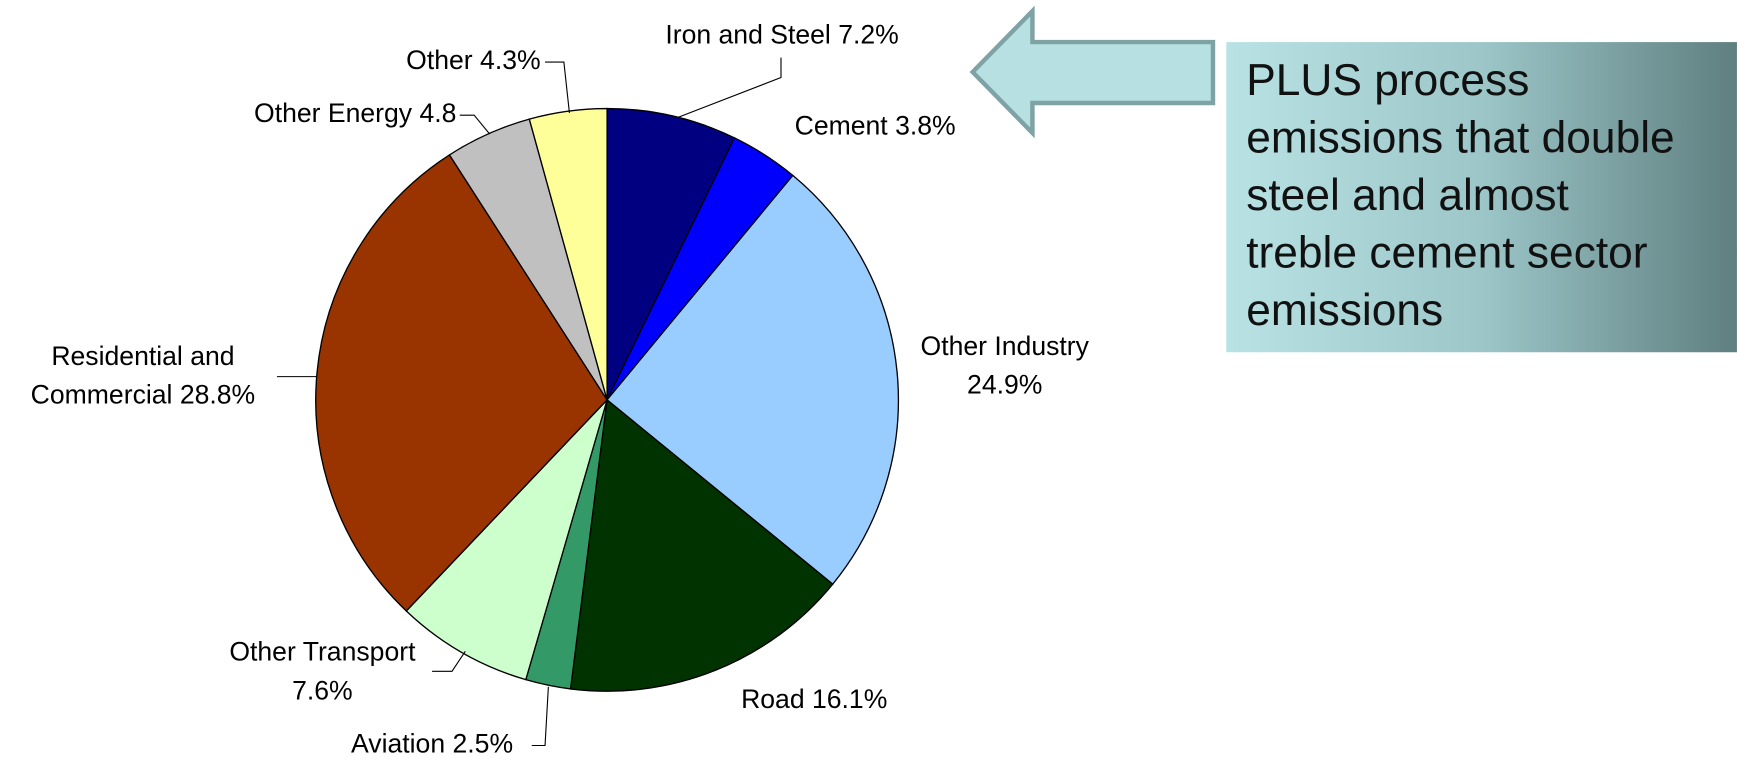 The height and width of the screenshot is (761, 1737). What do you see at coordinates (322, 652) in the screenshot?
I see `slice-label: Other Transport` at bounding box center [322, 652].